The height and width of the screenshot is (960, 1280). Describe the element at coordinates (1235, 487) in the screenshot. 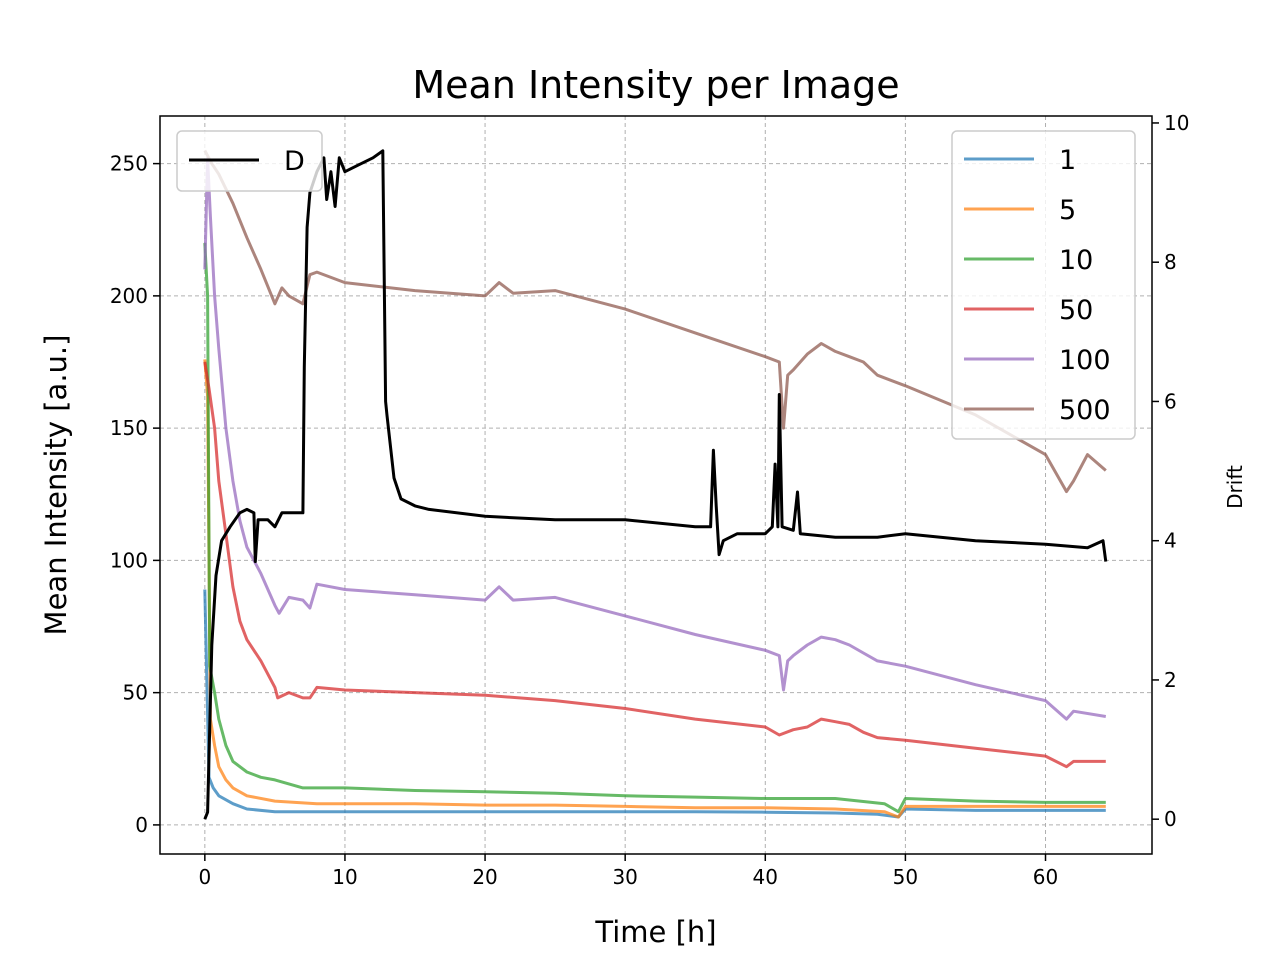

I see `y2-axis-label: Drift` at that location.